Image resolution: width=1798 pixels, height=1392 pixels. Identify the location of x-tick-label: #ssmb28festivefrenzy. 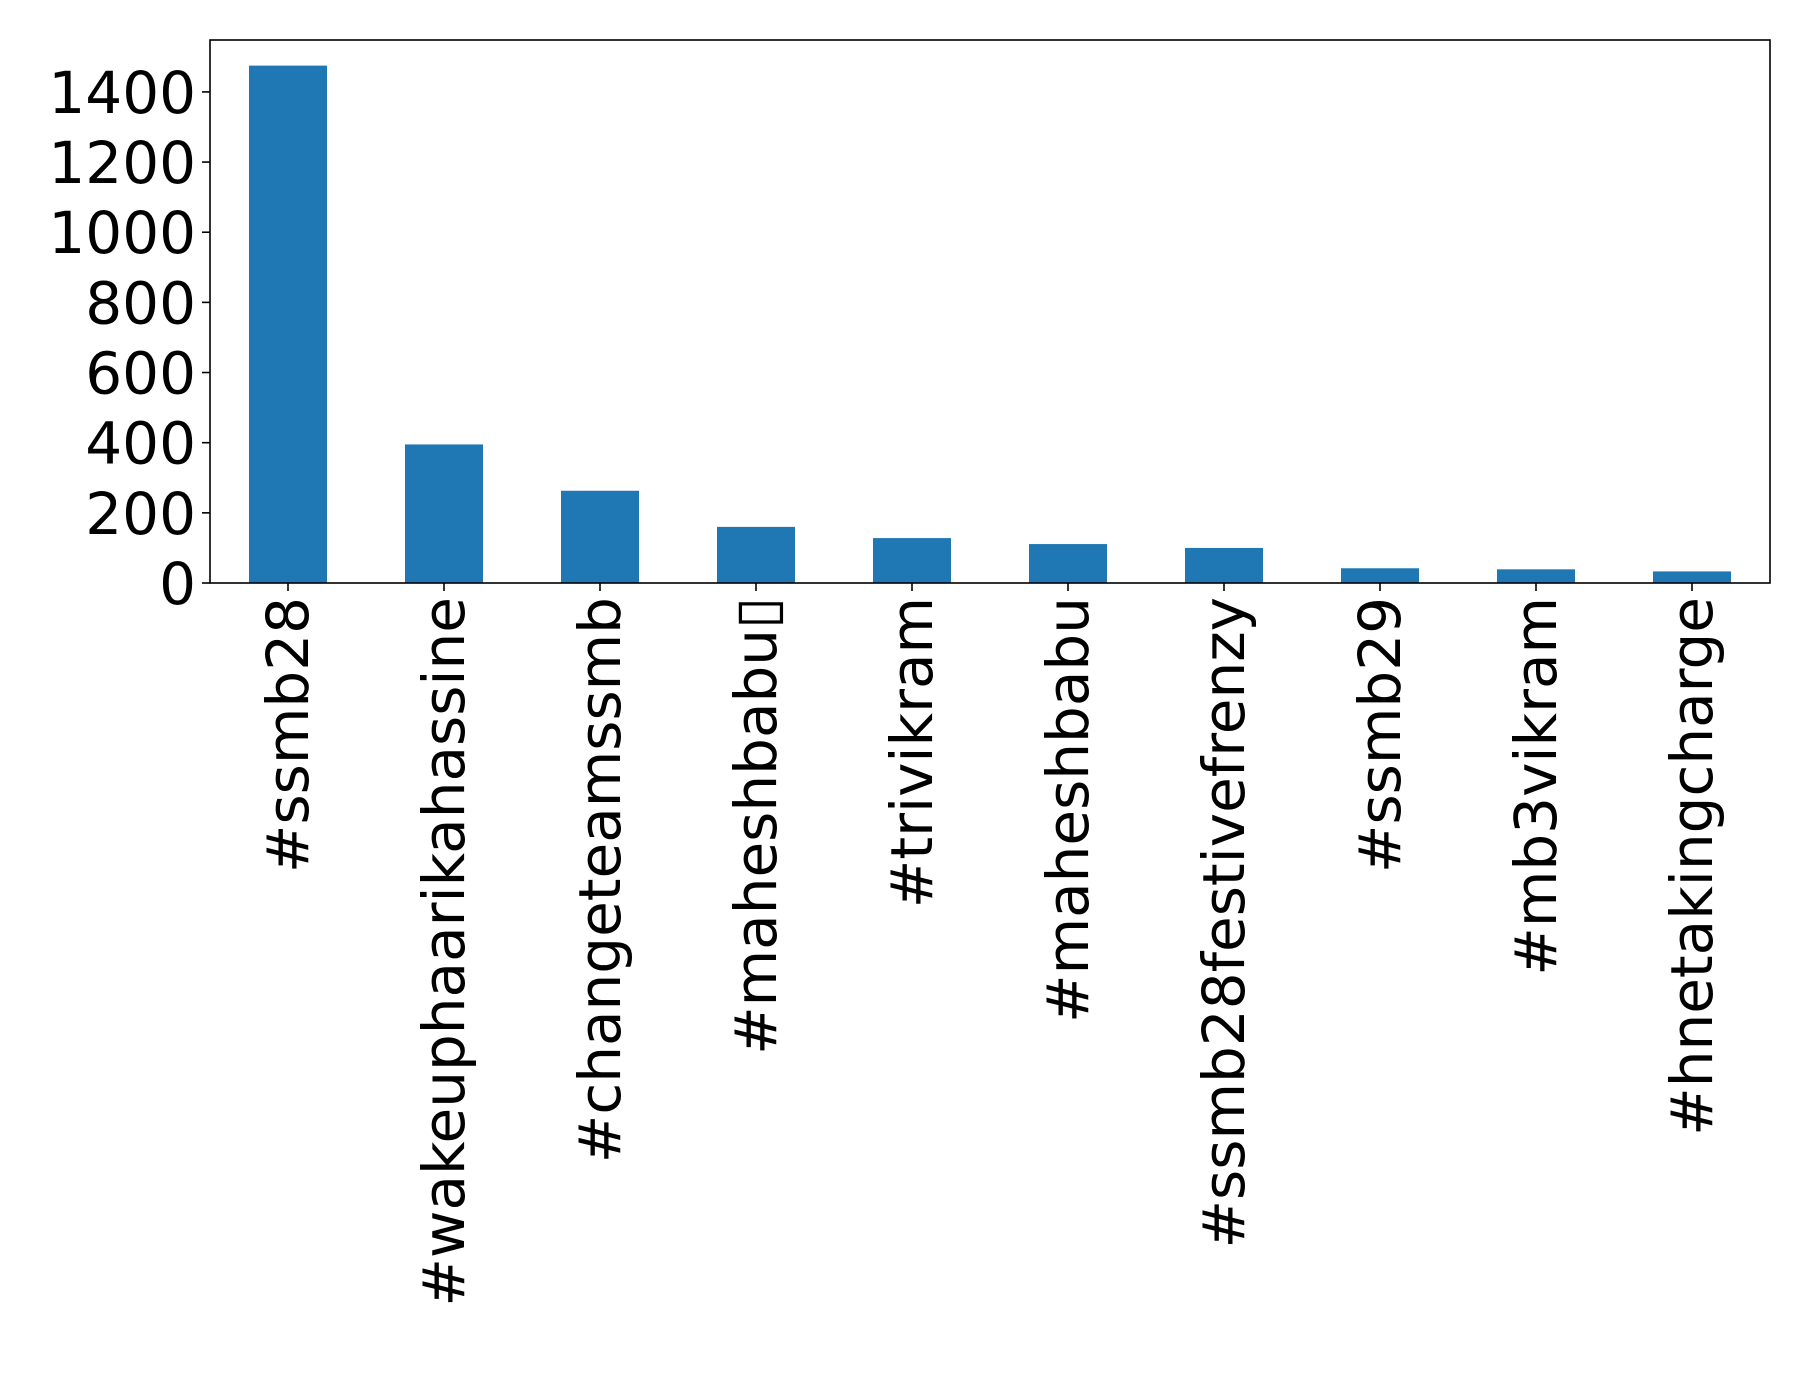
(1224, 923).